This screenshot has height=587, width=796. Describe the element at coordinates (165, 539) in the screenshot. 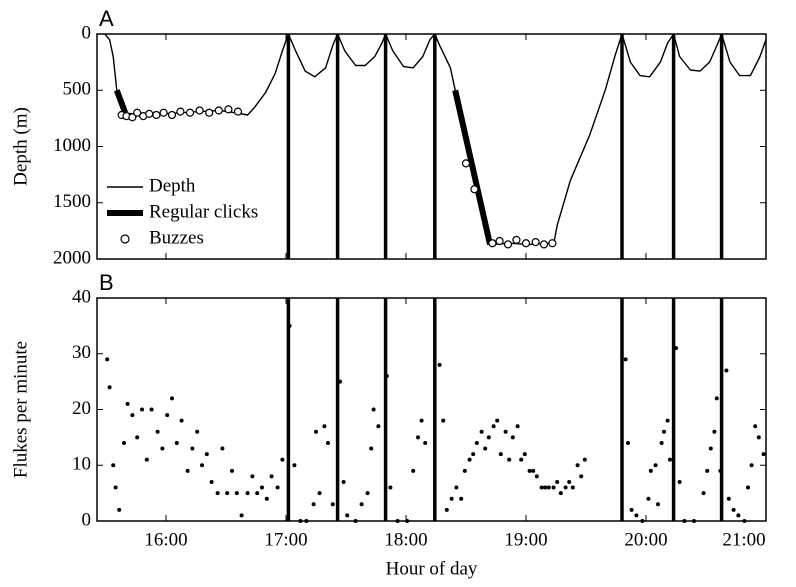

I see `x-tick-label: 16:00` at that location.